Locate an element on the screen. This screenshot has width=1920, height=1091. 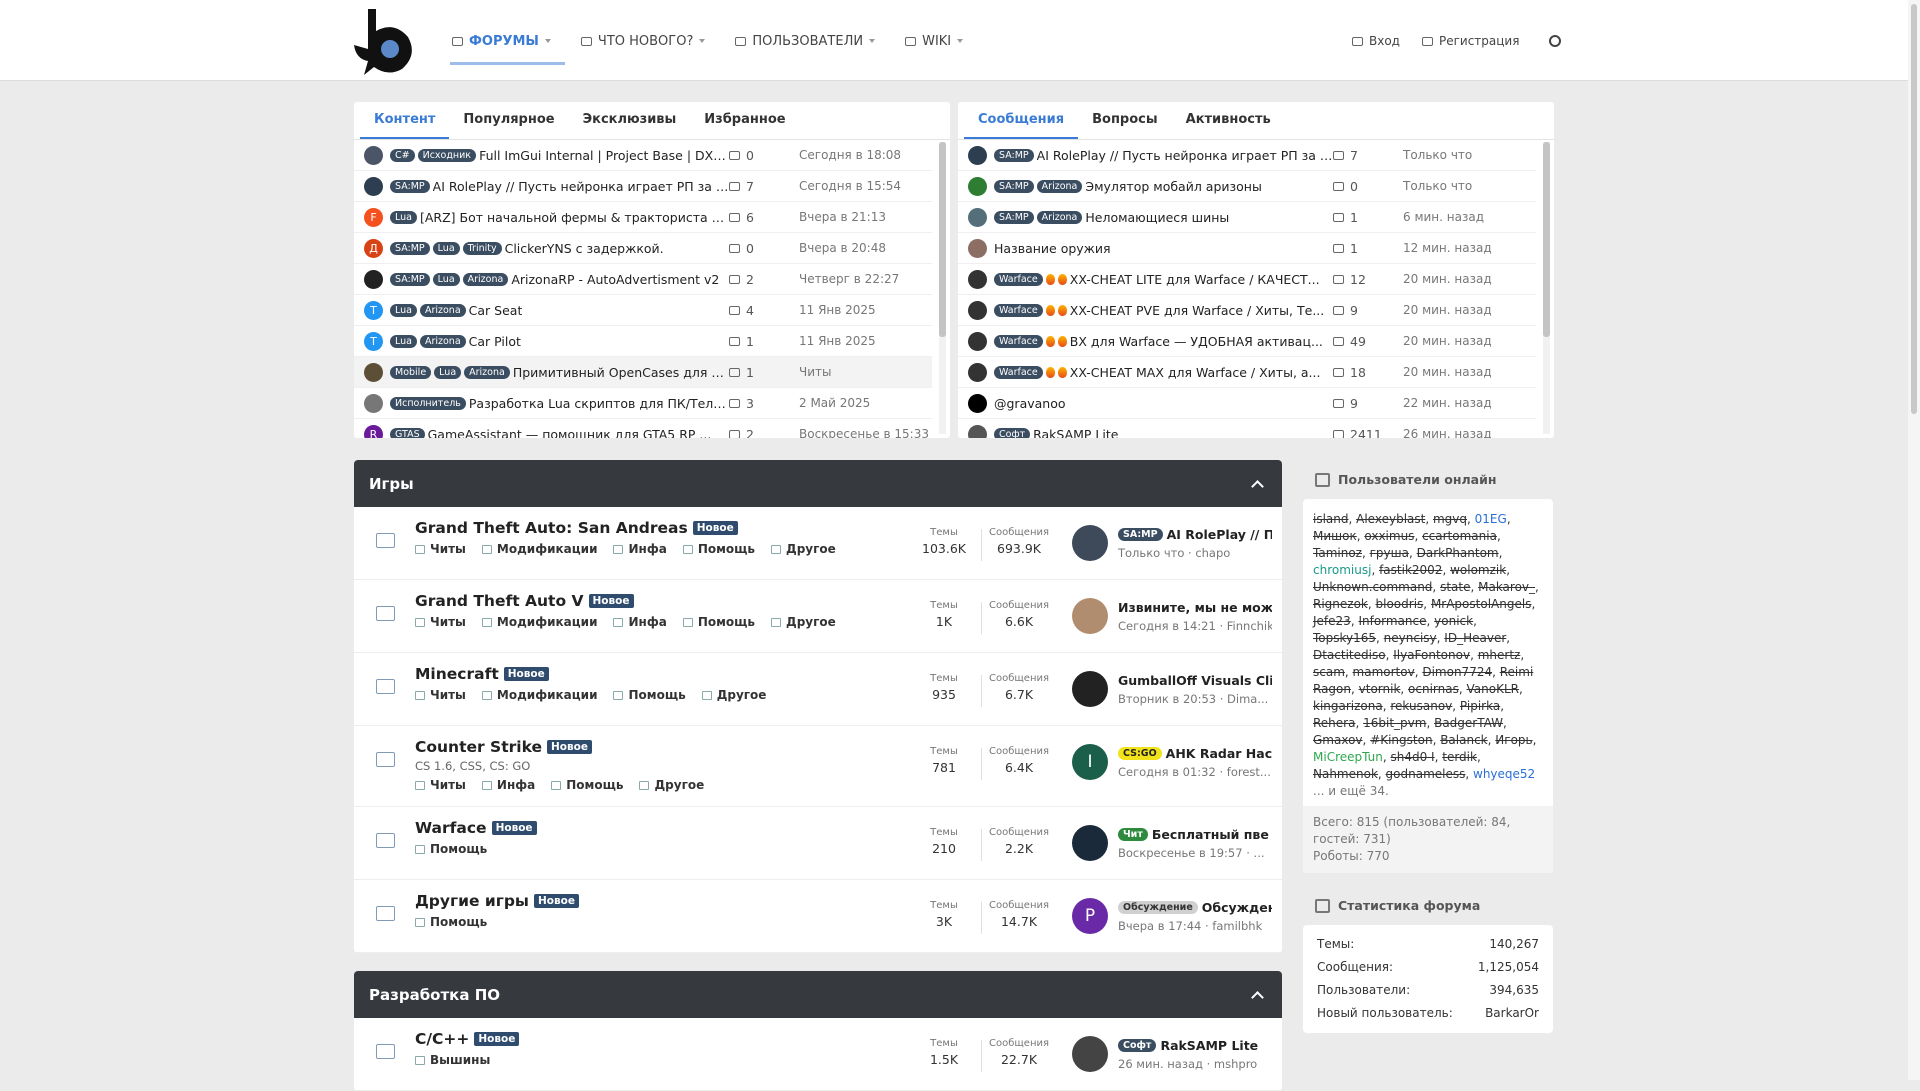
avatar: Д is located at coordinates (373, 248).